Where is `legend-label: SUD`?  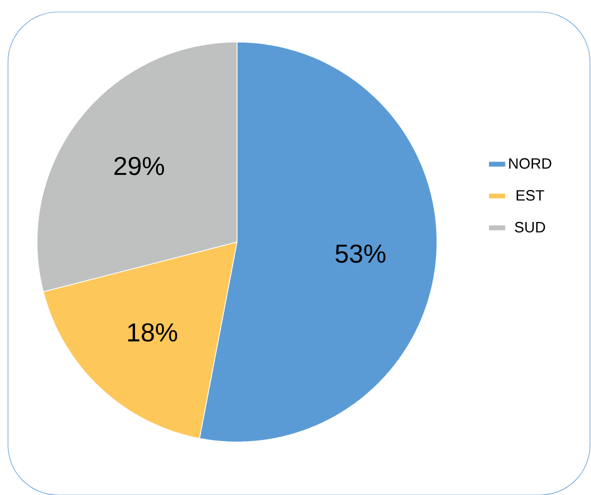 legend-label: SUD is located at coordinates (530, 227).